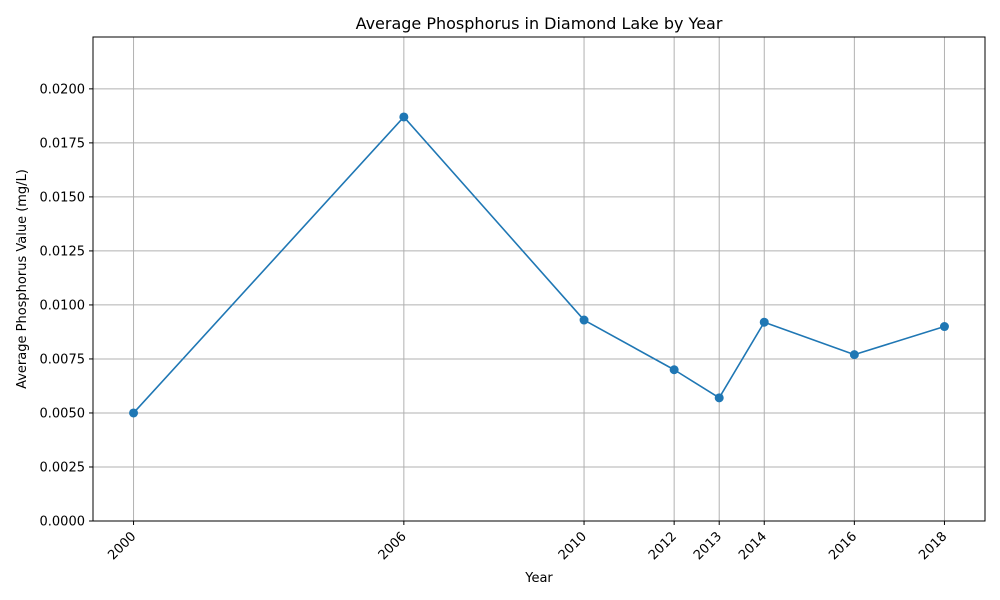  Describe the element at coordinates (63, 359) in the screenshot. I see `y-tick-label: 0.0075` at that location.